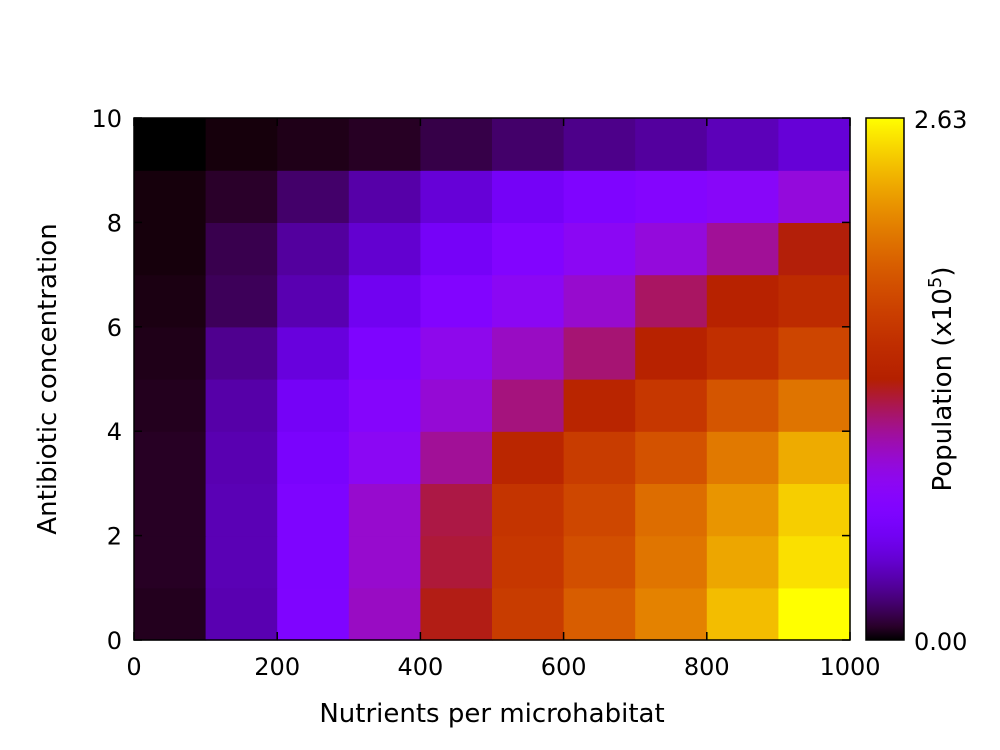 This screenshot has width=1000, height=750. Describe the element at coordinates (114, 432) in the screenshot. I see `y-tick-label: 4` at that location.